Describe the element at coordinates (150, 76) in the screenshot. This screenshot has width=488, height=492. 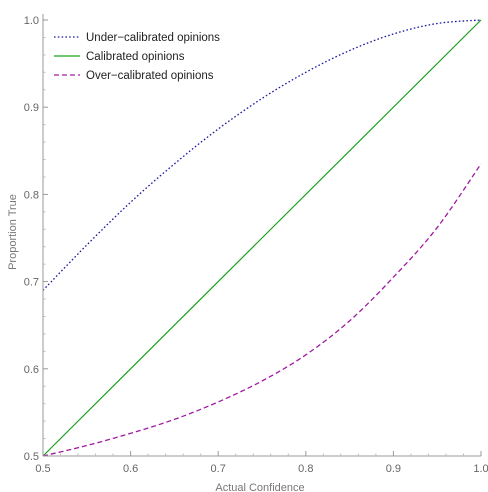
I see `legend-label-2: Over−calibrated opinions` at that location.